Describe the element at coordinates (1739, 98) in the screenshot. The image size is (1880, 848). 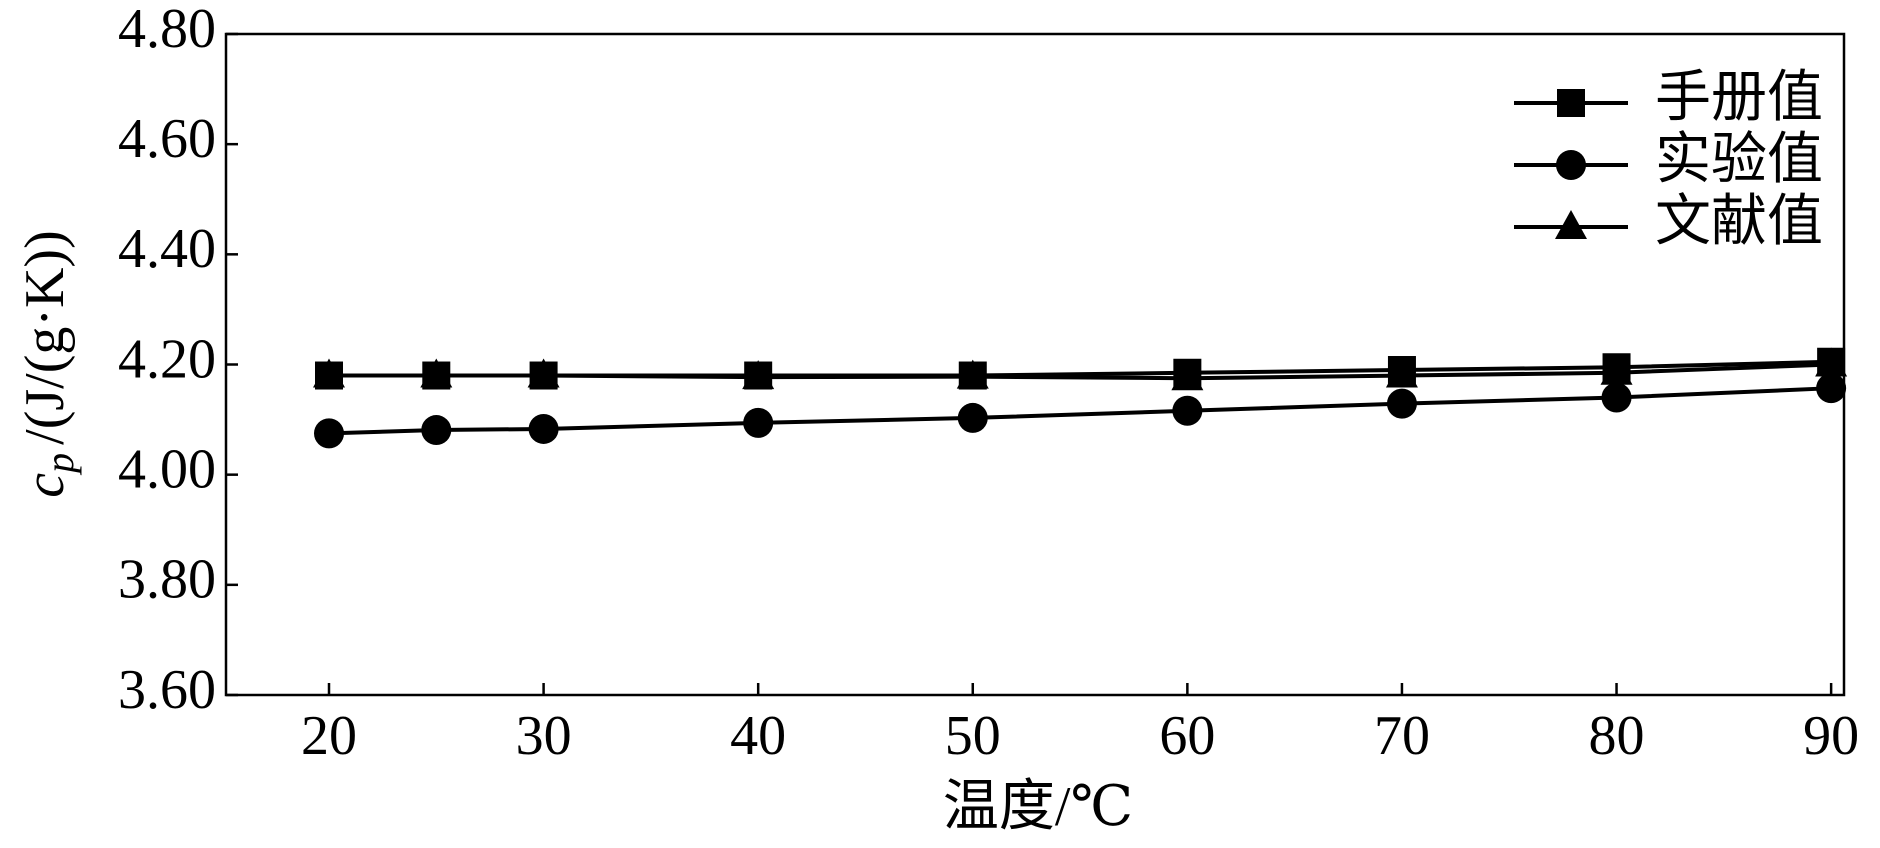
I see `legend-label: 手册值` at that location.